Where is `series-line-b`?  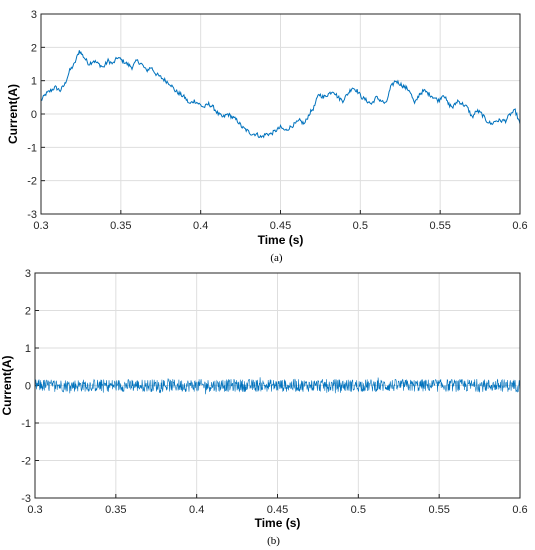 series-line-b is located at coordinates (277, 386).